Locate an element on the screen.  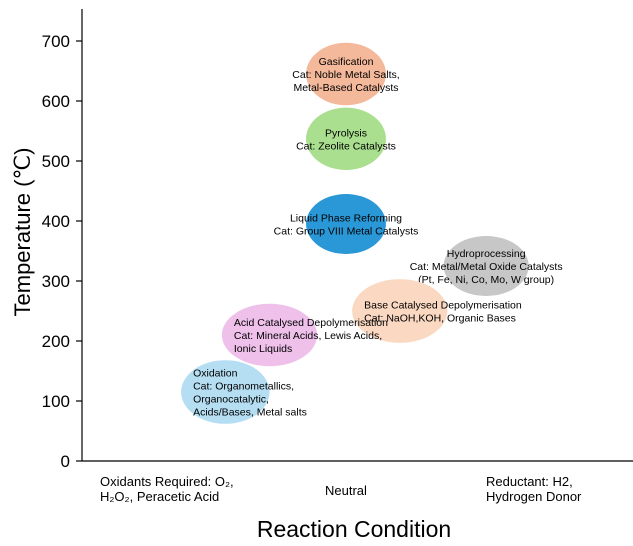
y-tick-label: 100 is located at coordinates (56, 401).